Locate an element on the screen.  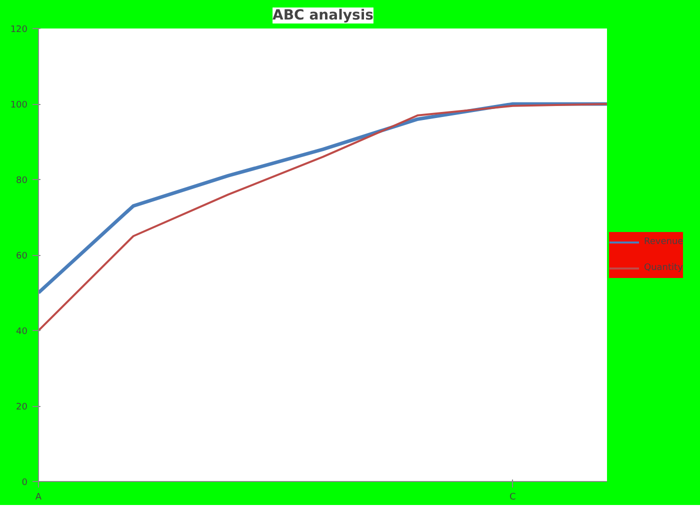
y-tick-label: 0 is located at coordinates (25, 483).